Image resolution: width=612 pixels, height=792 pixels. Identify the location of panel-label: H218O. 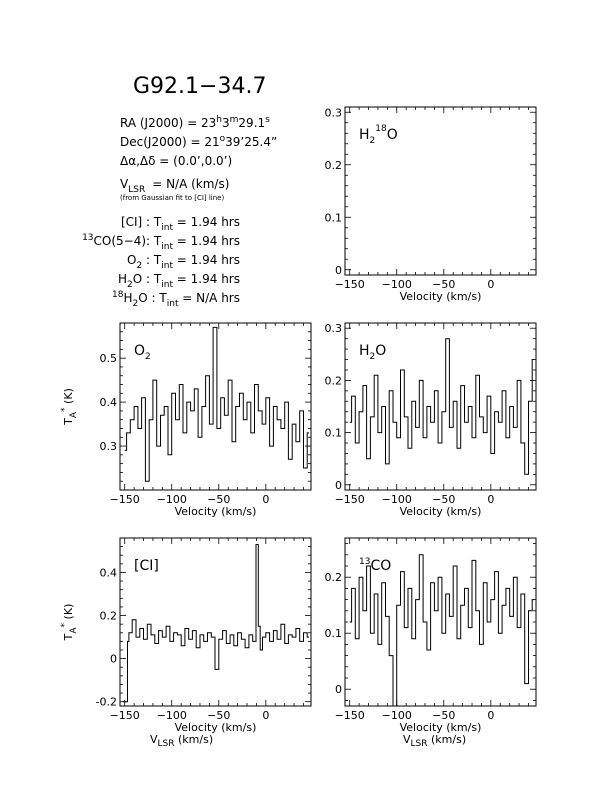
(378, 135).